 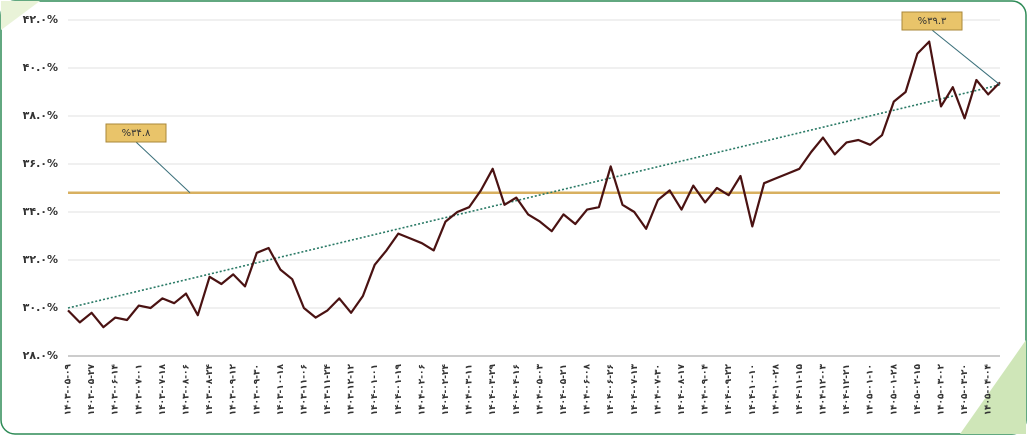 I want to click on x-tick-label: ۱۴۰۳-۰۵-۰۹, so click(x=69, y=389).